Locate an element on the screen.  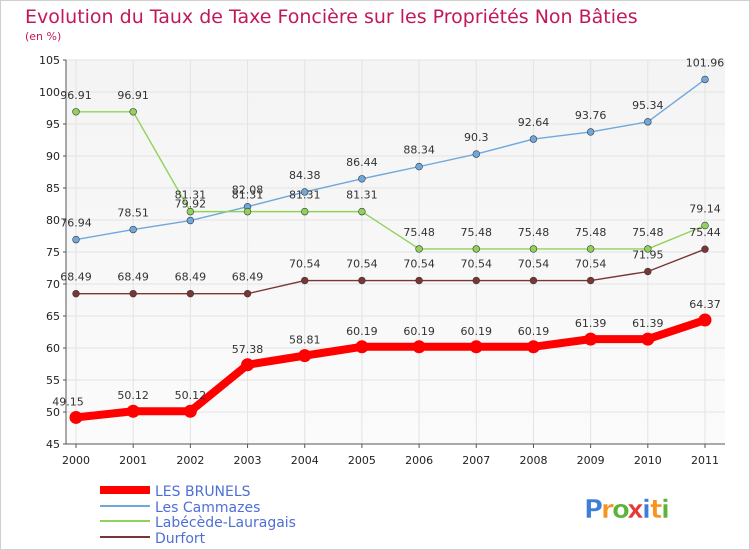
y-tick-label: 85 is located at coordinates (53, 188).